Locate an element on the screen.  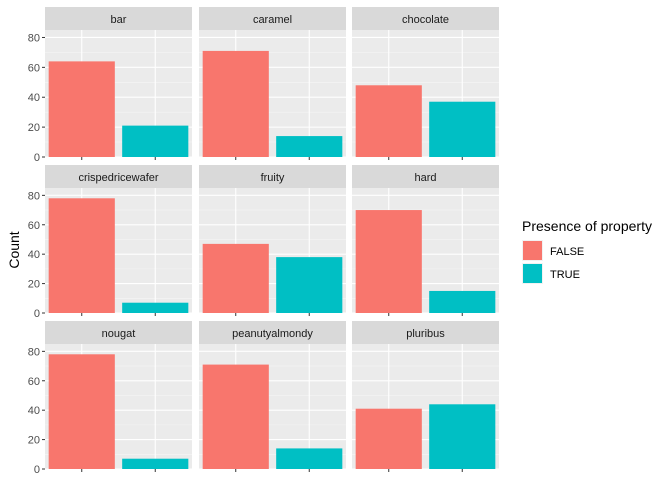
facet-strip-label: pluribus is located at coordinates (425, 334).